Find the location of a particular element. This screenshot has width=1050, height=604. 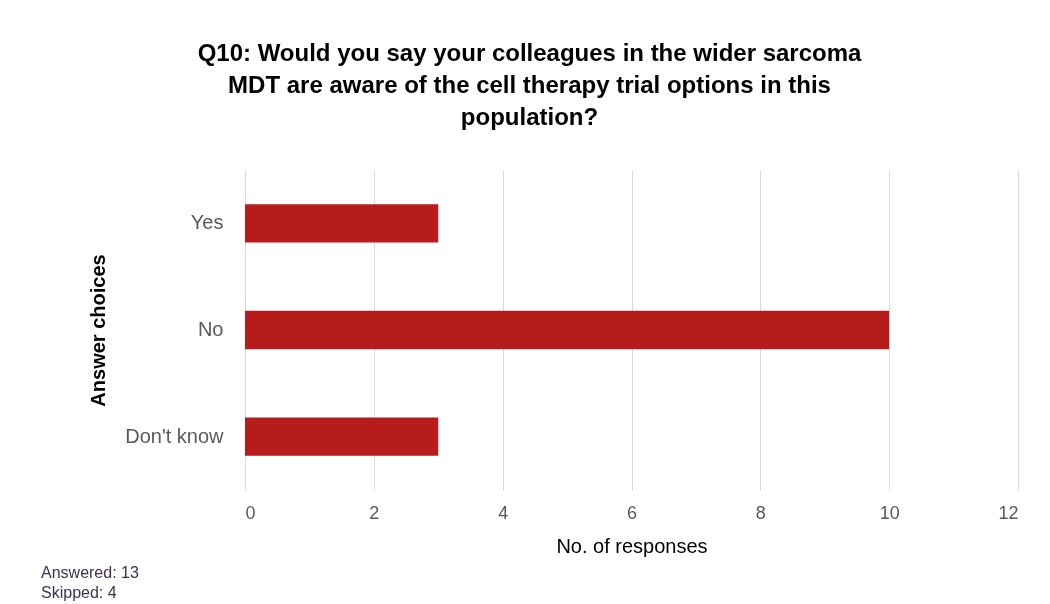

x-tick-label: 12 is located at coordinates (1008, 512).